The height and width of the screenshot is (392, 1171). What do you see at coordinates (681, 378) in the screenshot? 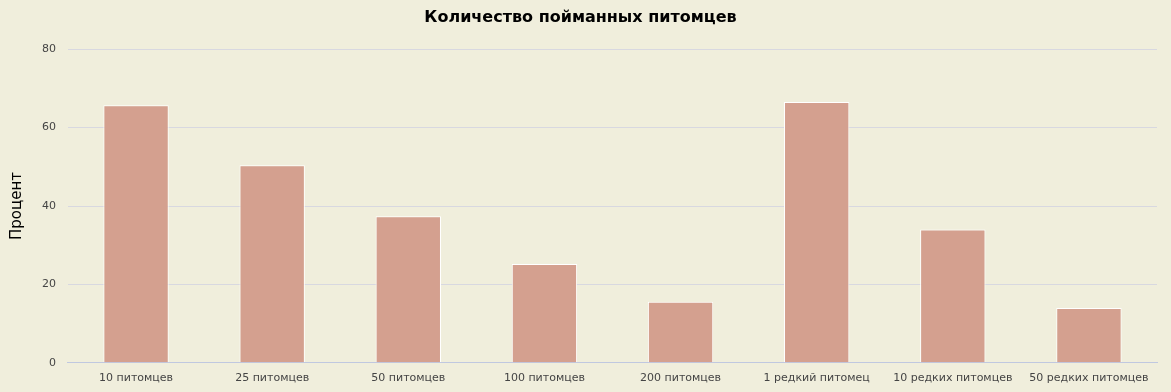
I see `x-tick-label: 200 питомцев` at bounding box center [681, 378].